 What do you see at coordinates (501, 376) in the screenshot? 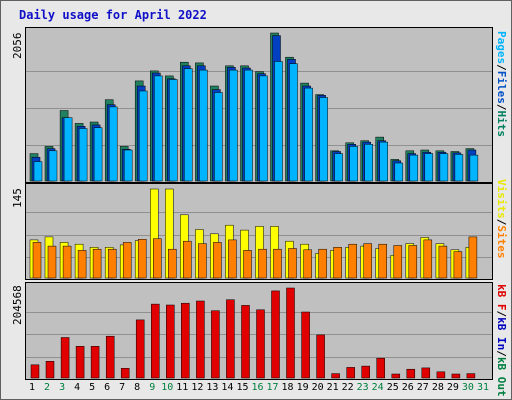
I see `legend-kbout: kB Out` at bounding box center [501, 376].